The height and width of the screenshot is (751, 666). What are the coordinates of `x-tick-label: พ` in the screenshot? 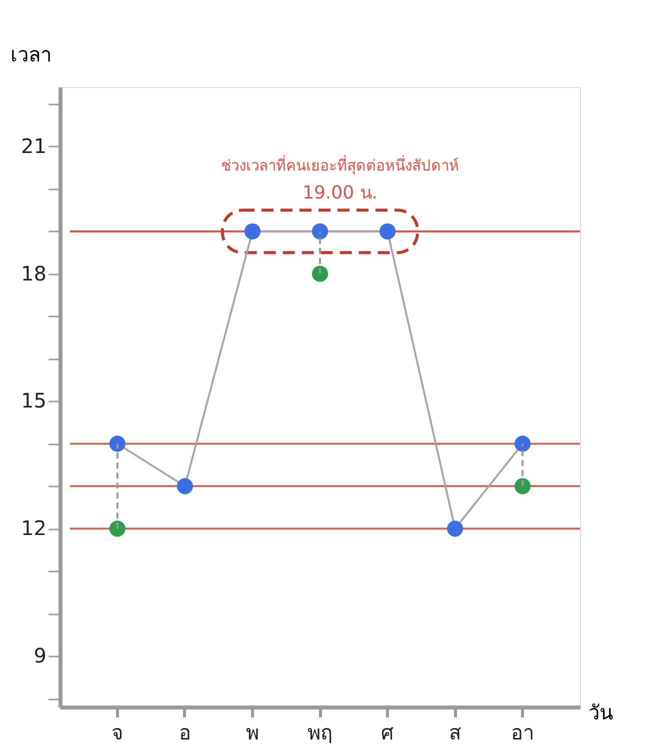 It's located at (252, 732).